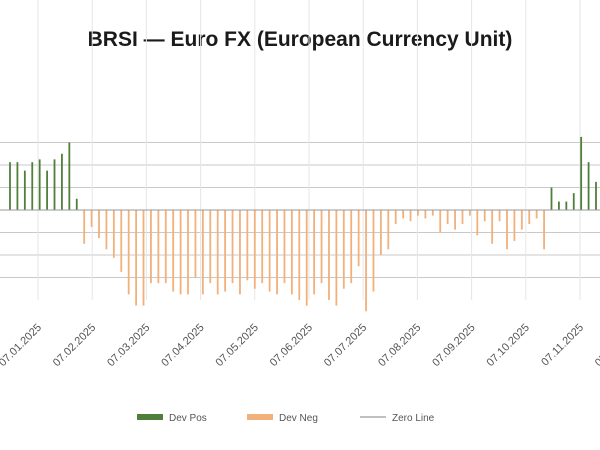  Describe the element at coordinates (237, 345) in the screenshot. I see `x-tick-label: 07.05.2025` at that location.